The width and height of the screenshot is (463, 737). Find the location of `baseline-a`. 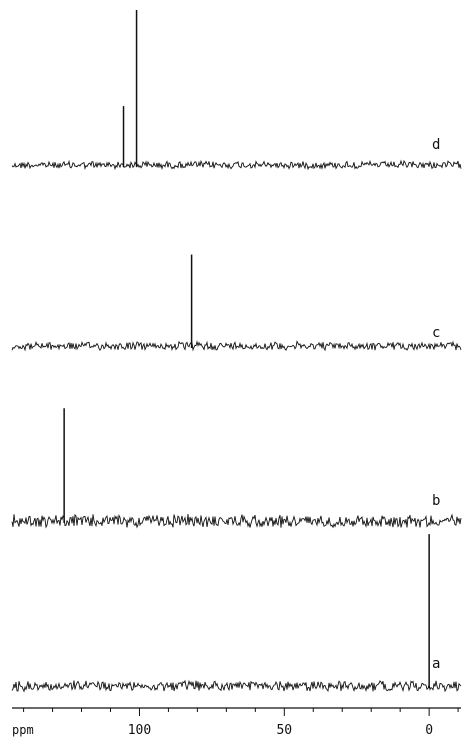

baseline-a is located at coordinates (236, 686).